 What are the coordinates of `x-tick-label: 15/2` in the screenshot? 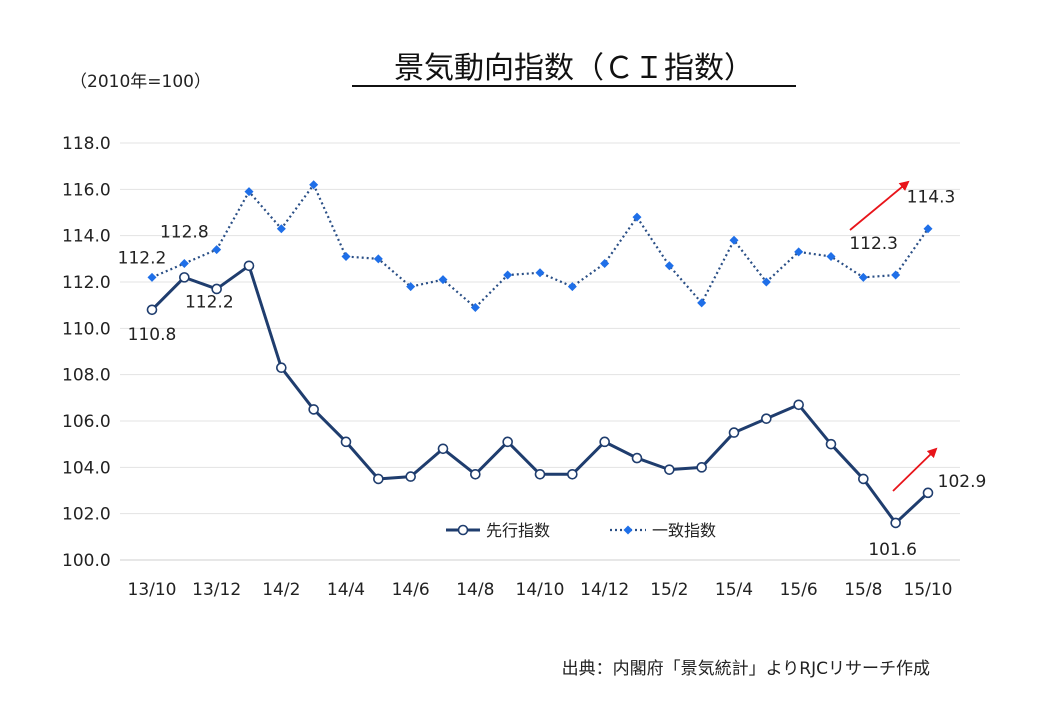 It's located at (669, 590).